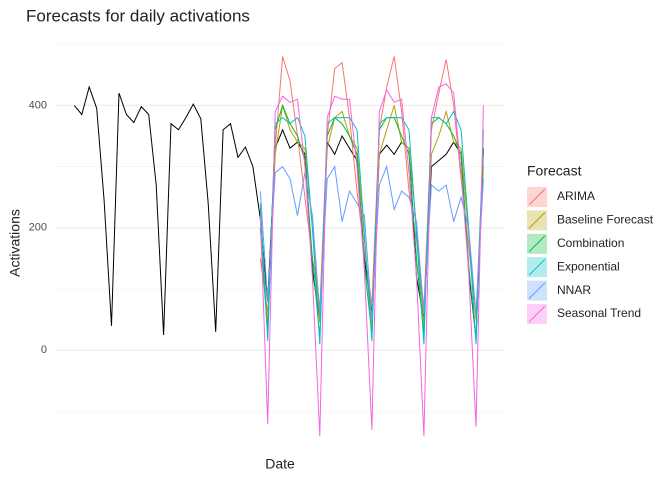 The image size is (672, 480). I want to click on legend-label: Baseline Forecast, so click(605, 220).